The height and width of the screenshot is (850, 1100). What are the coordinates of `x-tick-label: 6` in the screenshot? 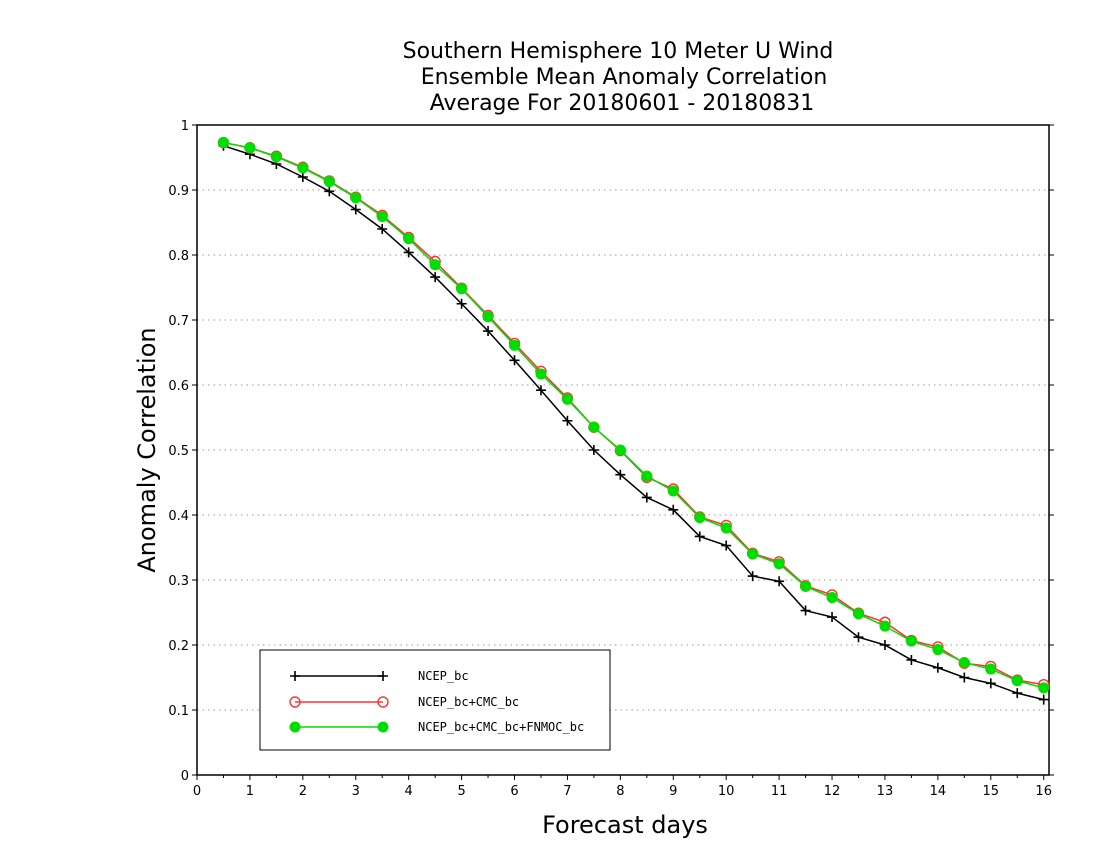 It's located at (514, 791).